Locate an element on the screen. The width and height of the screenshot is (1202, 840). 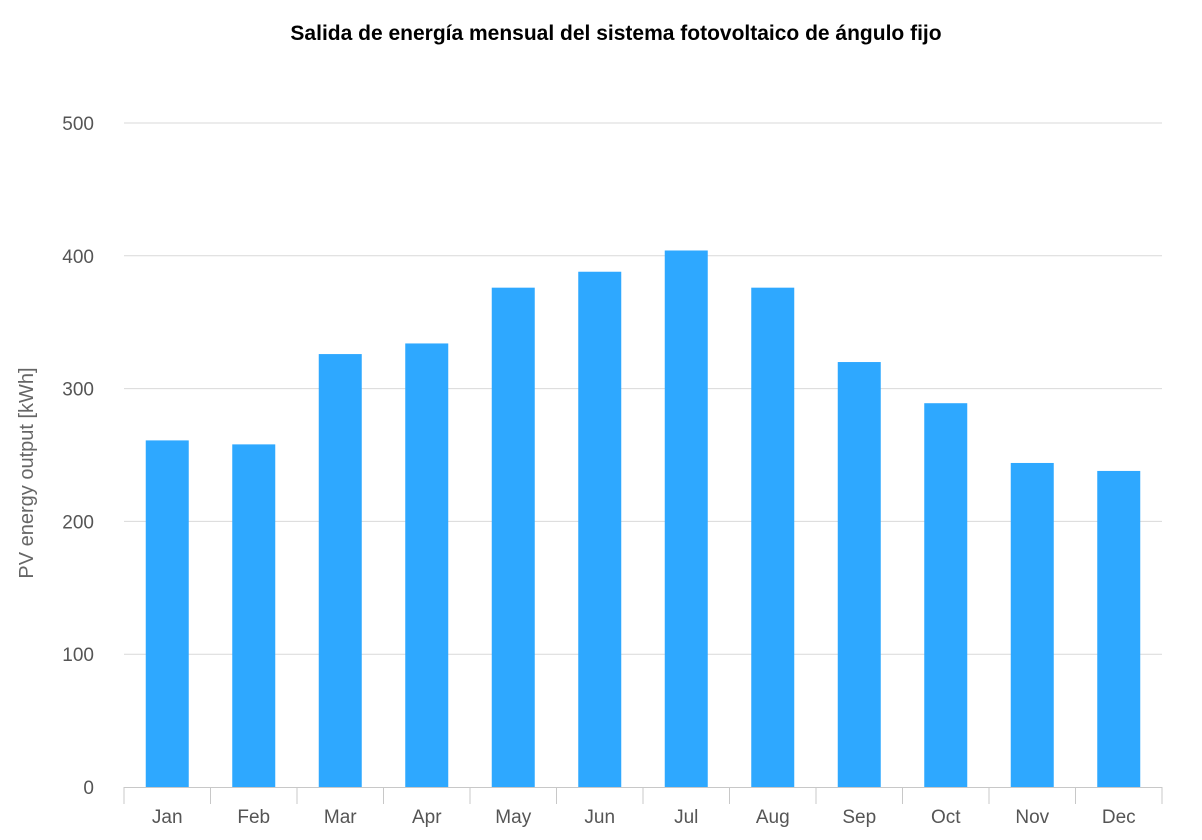
bar-nov is located at coordinates (1032, 624).